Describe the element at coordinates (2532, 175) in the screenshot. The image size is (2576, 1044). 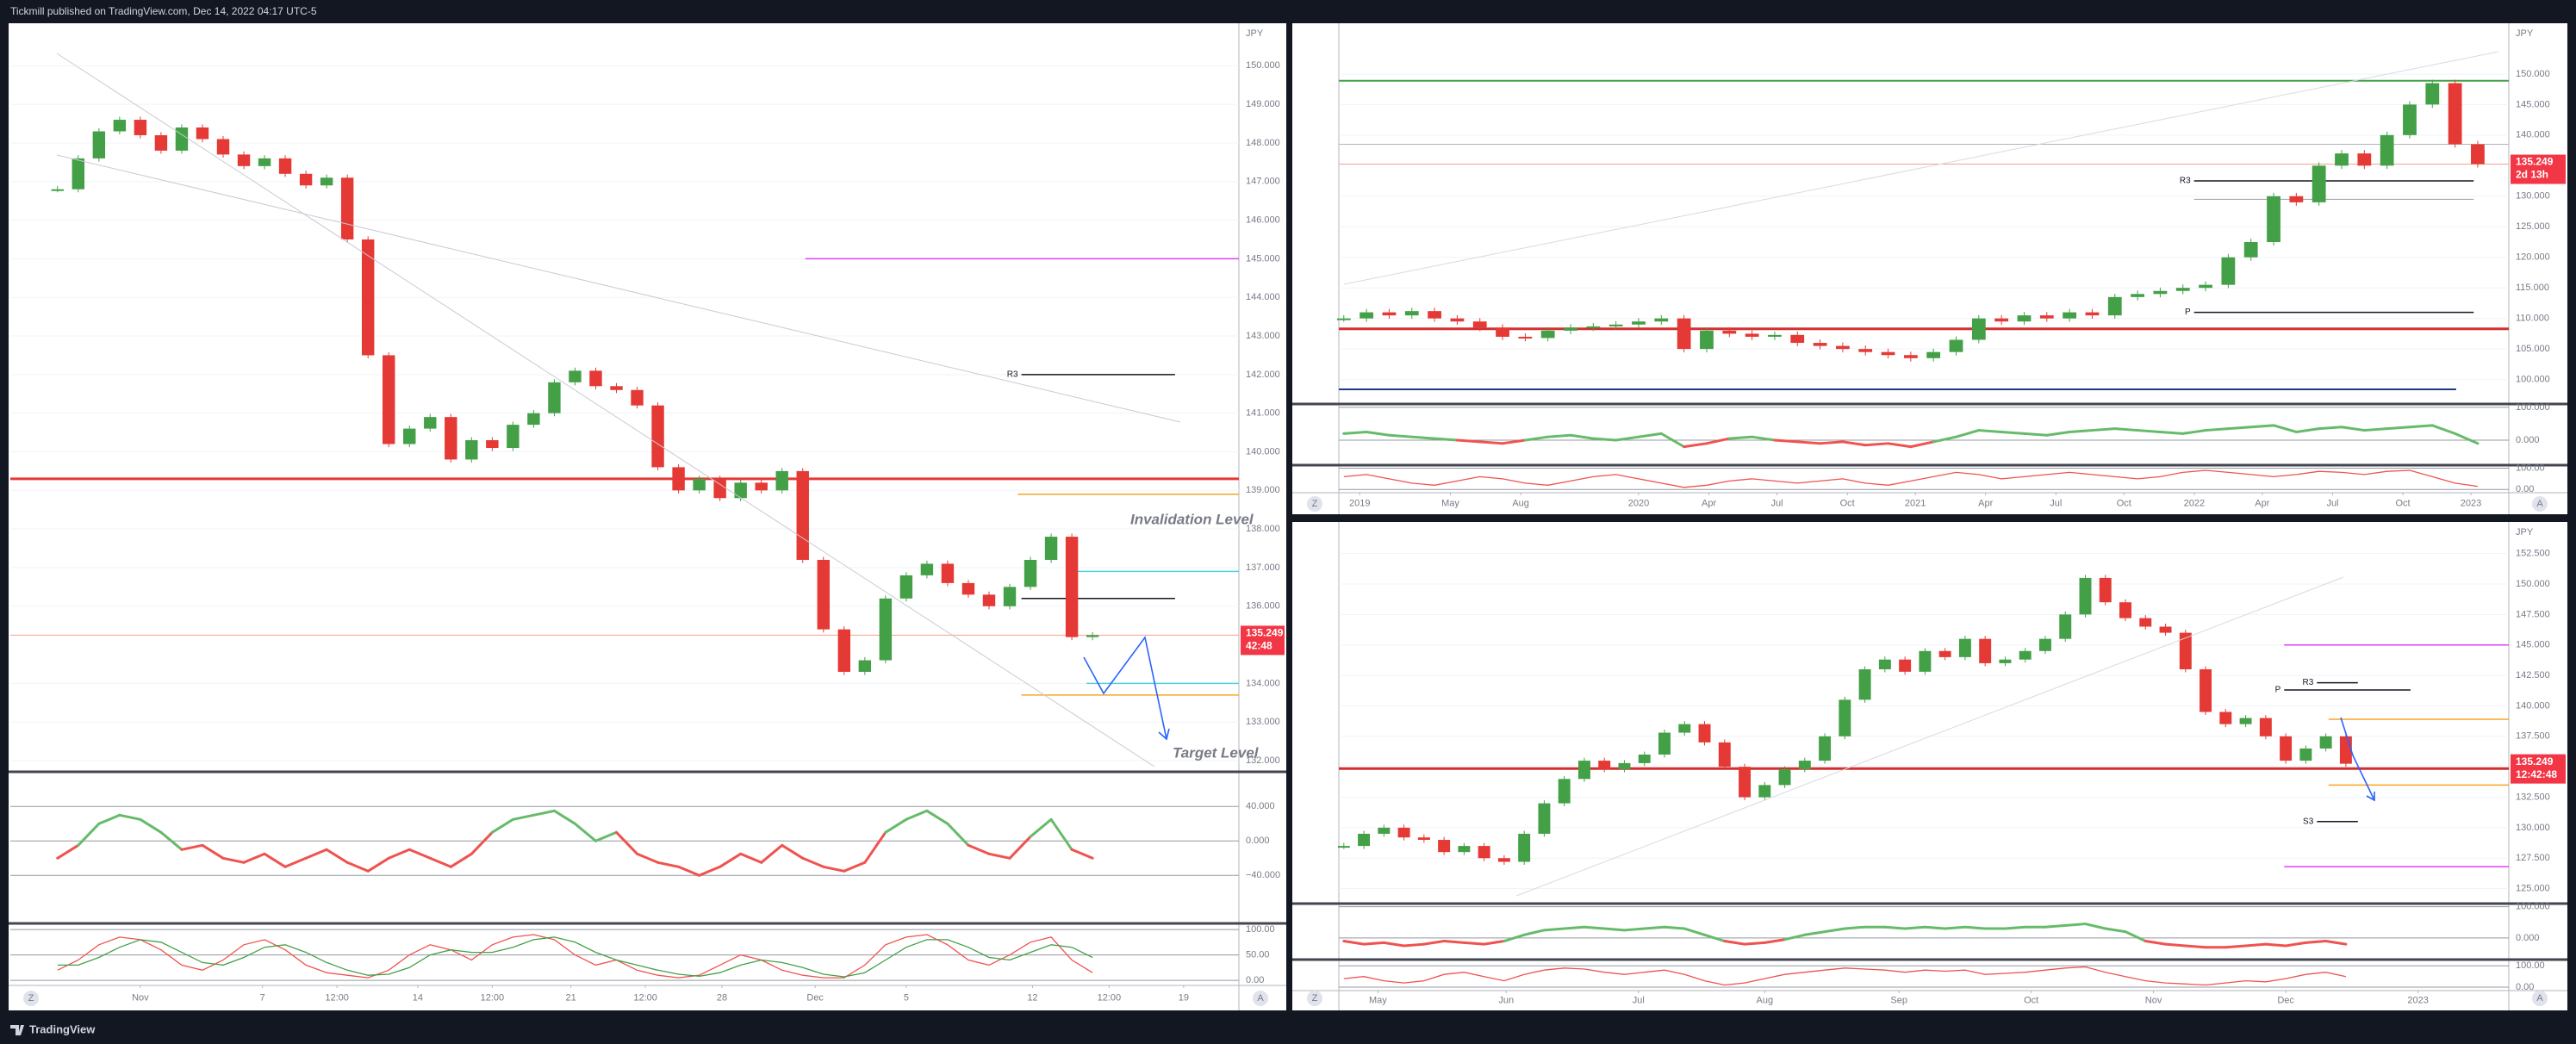
I see `price-countdown: 2d 13h` at that location.